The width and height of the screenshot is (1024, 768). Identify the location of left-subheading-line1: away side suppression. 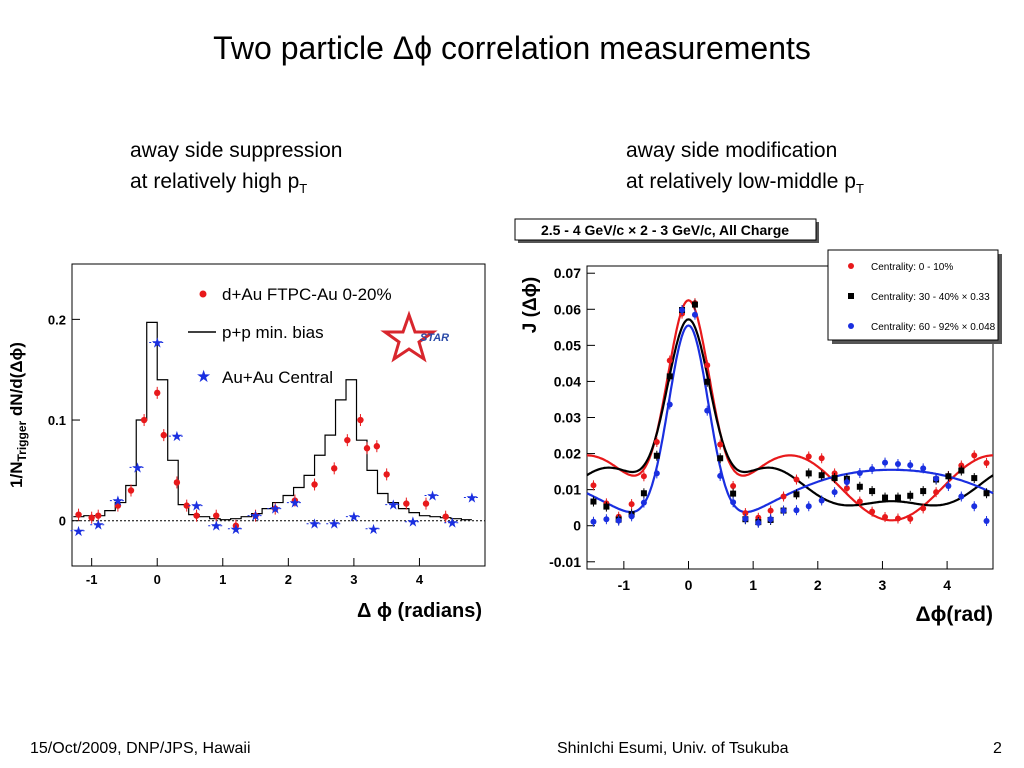
(236, 150).